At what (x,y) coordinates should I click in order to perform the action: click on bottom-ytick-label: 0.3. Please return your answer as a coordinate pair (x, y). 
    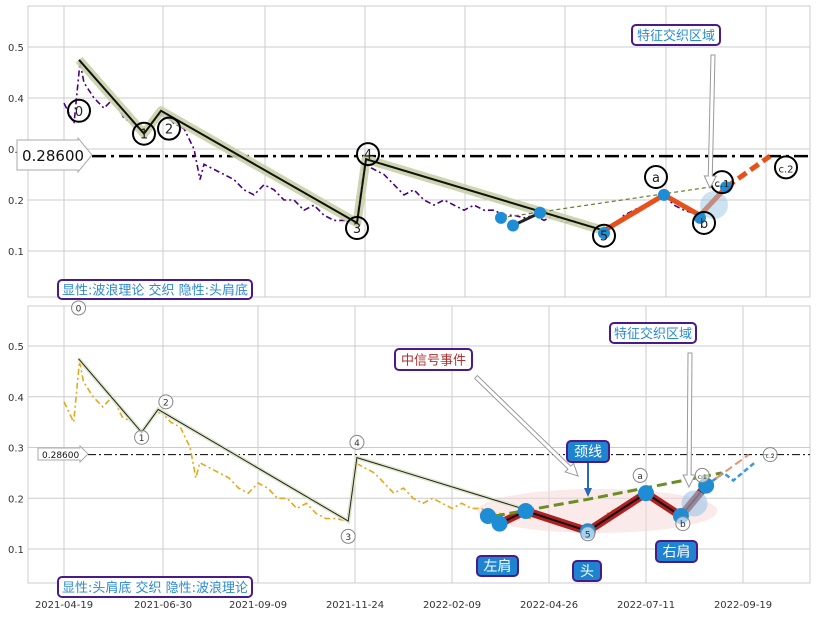
    Looking at the image, I should click on (16, 449).